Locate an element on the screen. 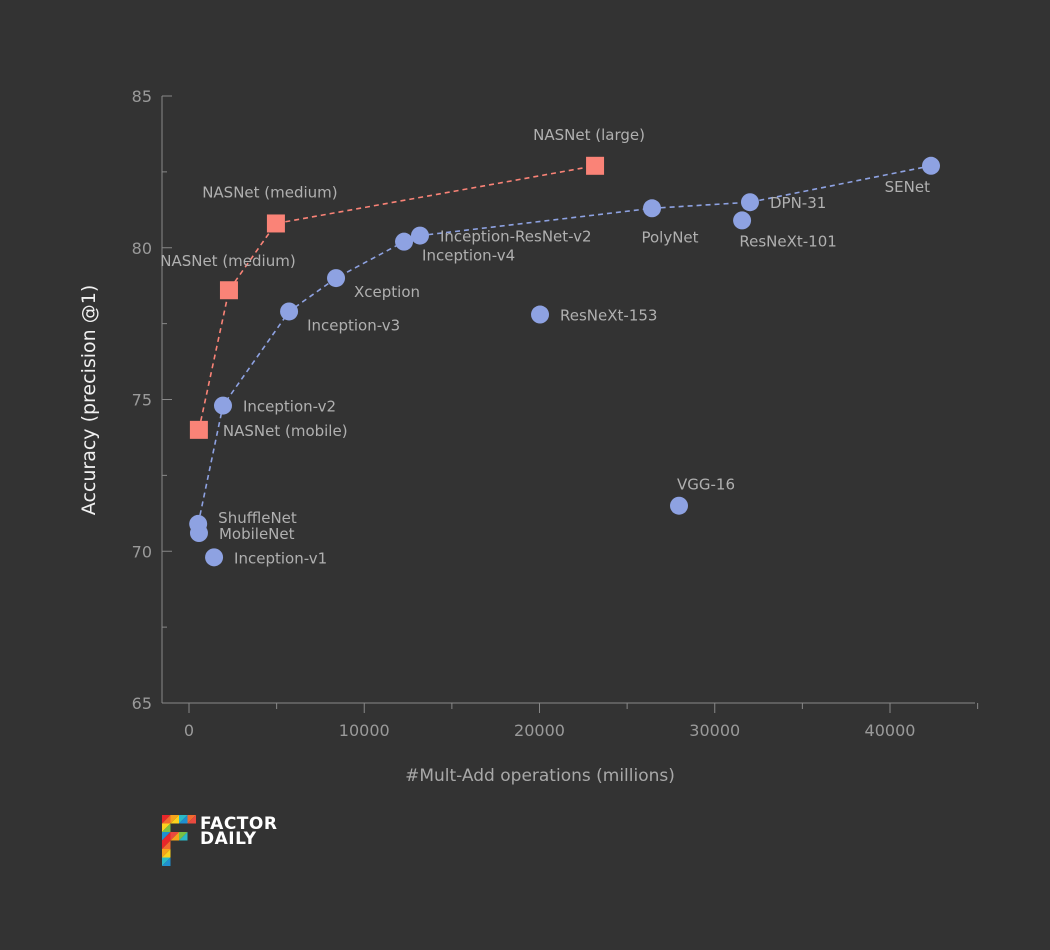 This screenshot has width=1050, height=950. point-label: Inception-ResNet-v2 is located at coordinates (516, 237).